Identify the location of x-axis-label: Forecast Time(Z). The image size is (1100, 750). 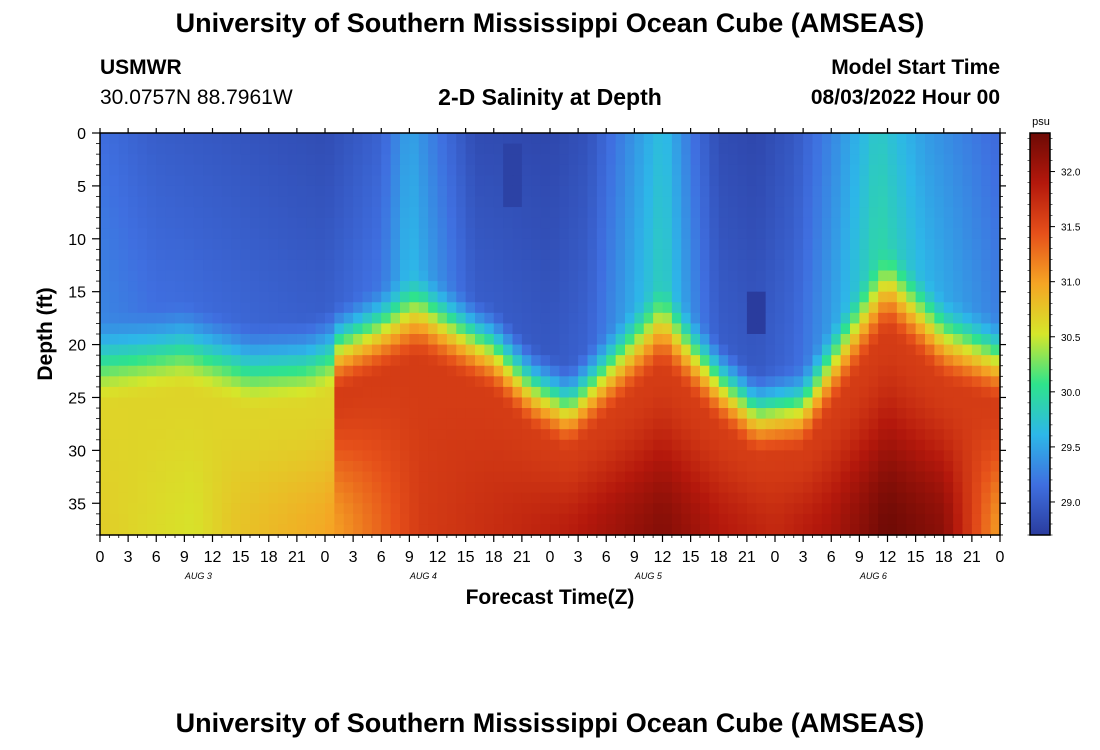
(550, 597).